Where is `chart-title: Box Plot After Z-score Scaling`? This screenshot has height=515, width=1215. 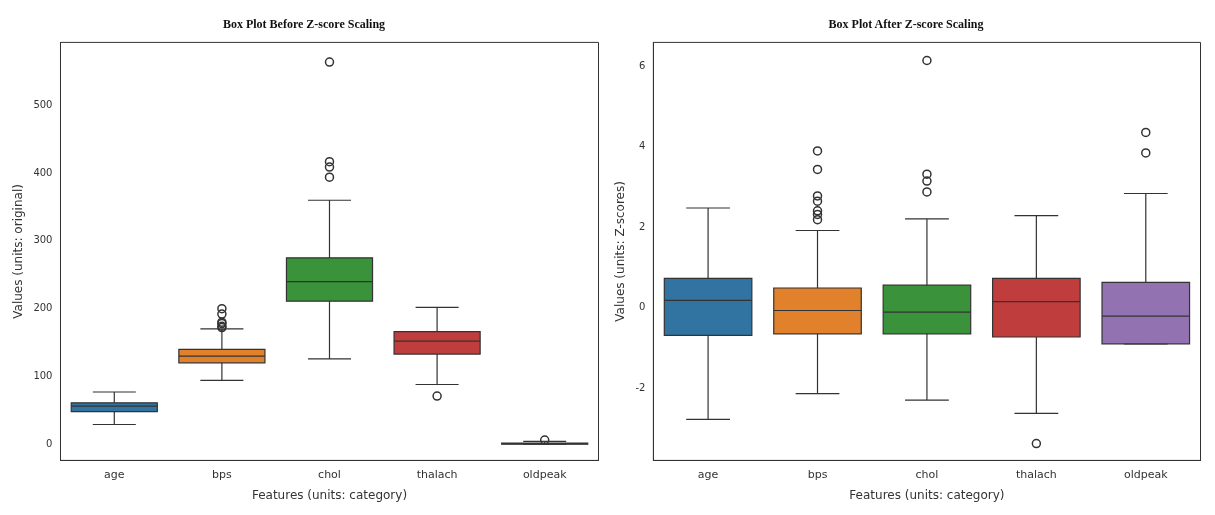 chart-title: Box Plot After Z-score Scaling is located at coordinates (906, 24).